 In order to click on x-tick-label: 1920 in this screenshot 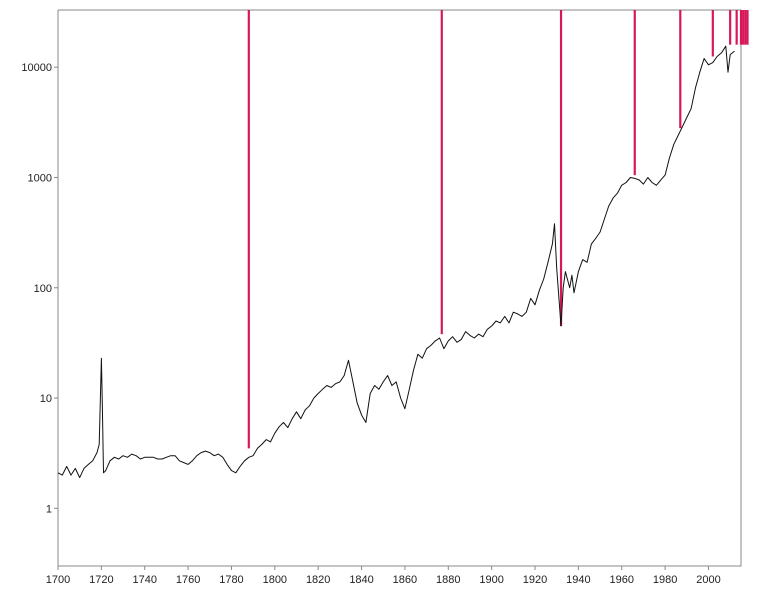, I will do `click(535, 580)`.